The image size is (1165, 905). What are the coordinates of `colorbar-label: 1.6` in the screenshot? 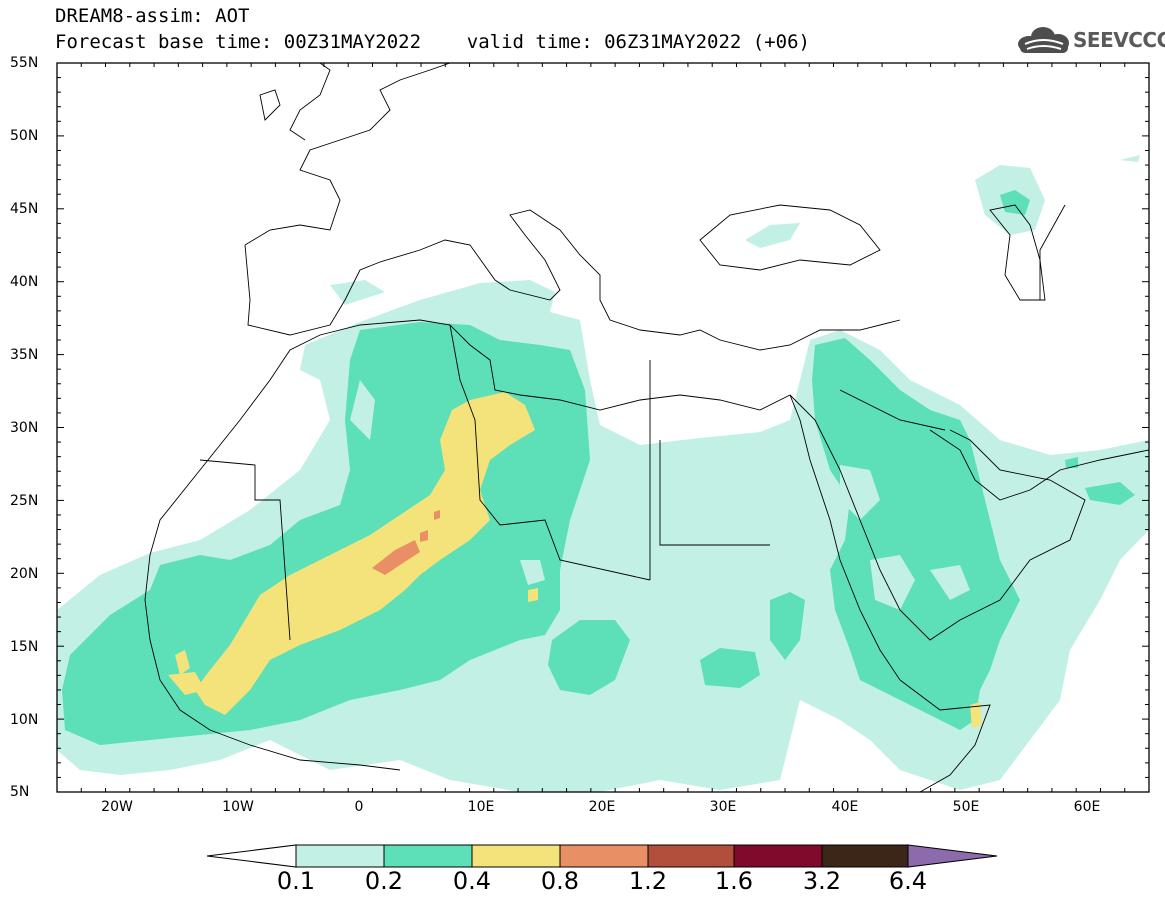 It's located at (734, 881).